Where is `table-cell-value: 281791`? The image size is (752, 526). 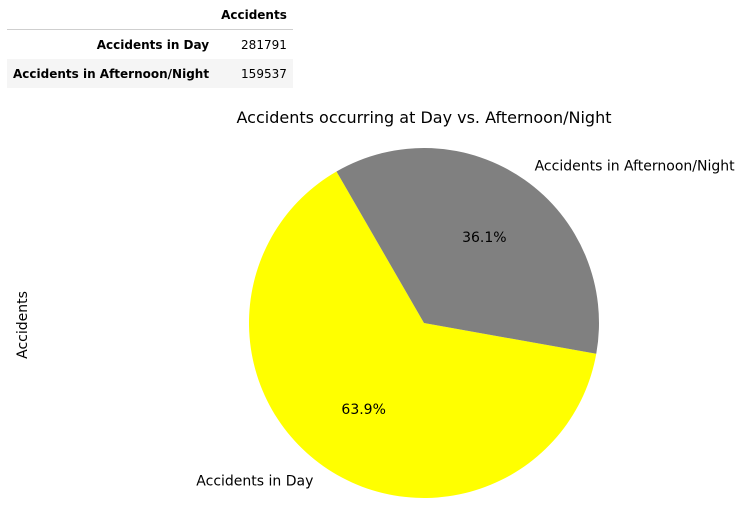
table-cell-value: 281791 is located at coordinates (264, 44).